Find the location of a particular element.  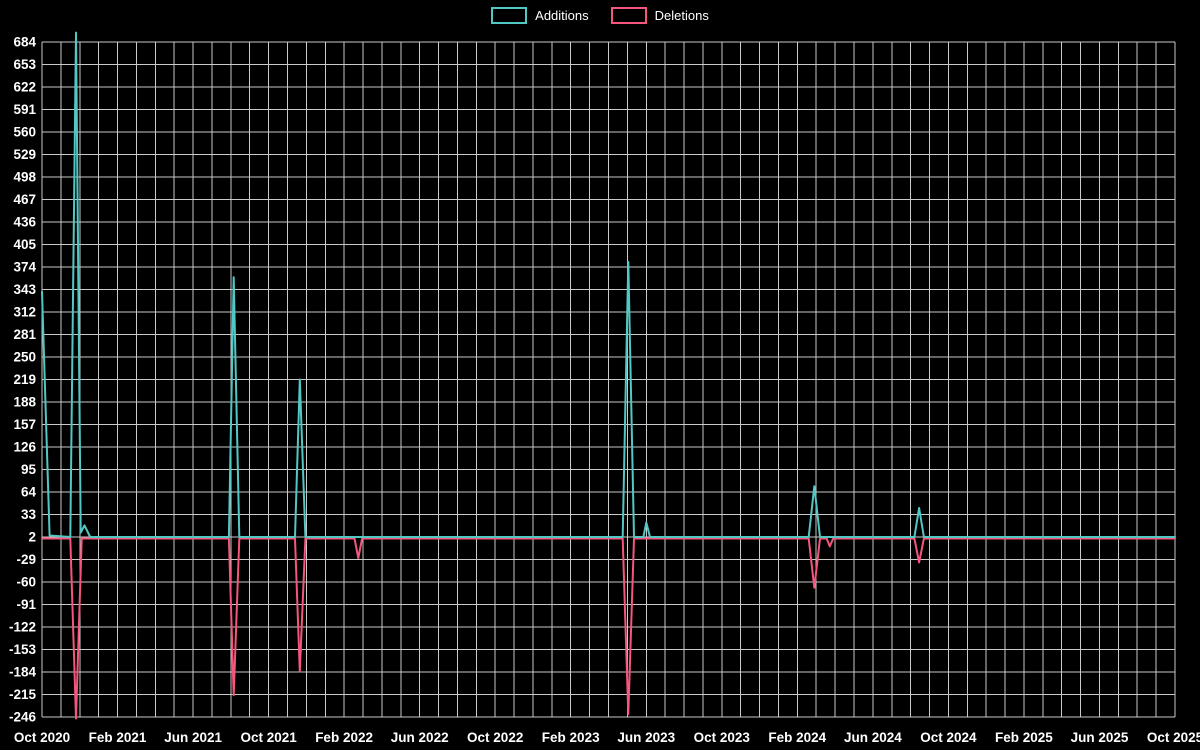

y-axis-tick-label: -184 is located at coordinates (23, 672).